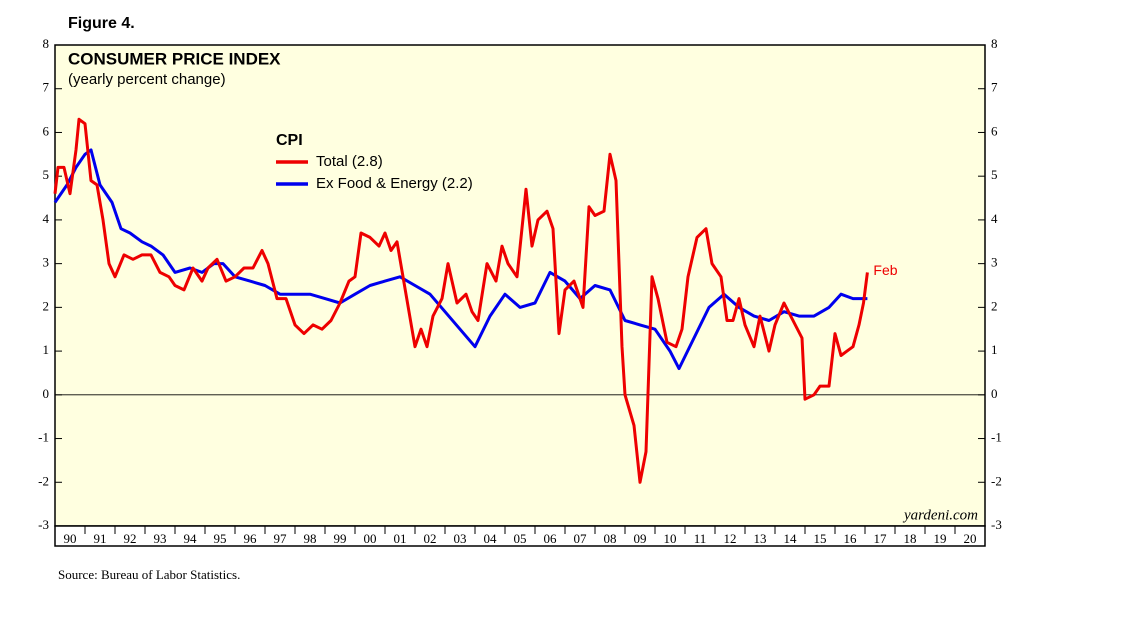 This screenshot has width=1138, height=621. What do you see at coordinates (251, 538) in the screenshot?
I see `x-tick-label: 96` at bounding box center [251, 538].